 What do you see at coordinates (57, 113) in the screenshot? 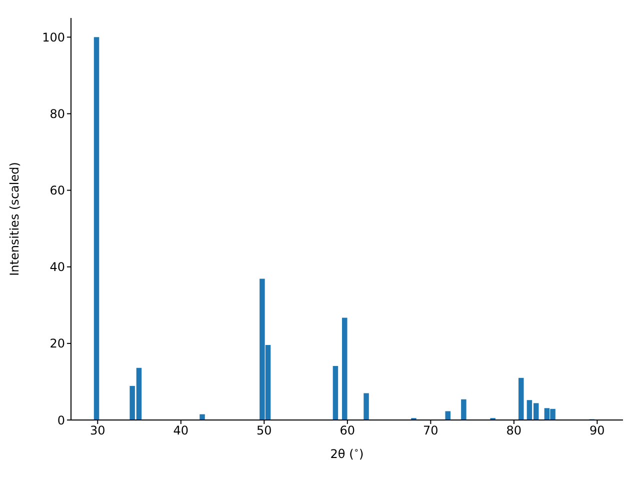
I see `y-tick-label: 80` at bounding box center [57, 113].